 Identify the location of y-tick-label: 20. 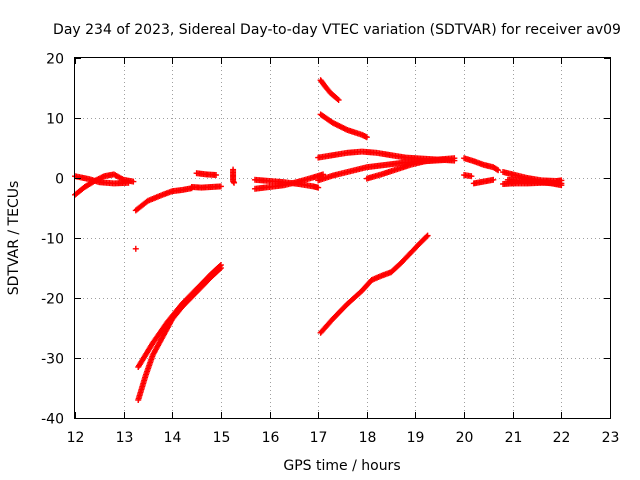
(55, 60).